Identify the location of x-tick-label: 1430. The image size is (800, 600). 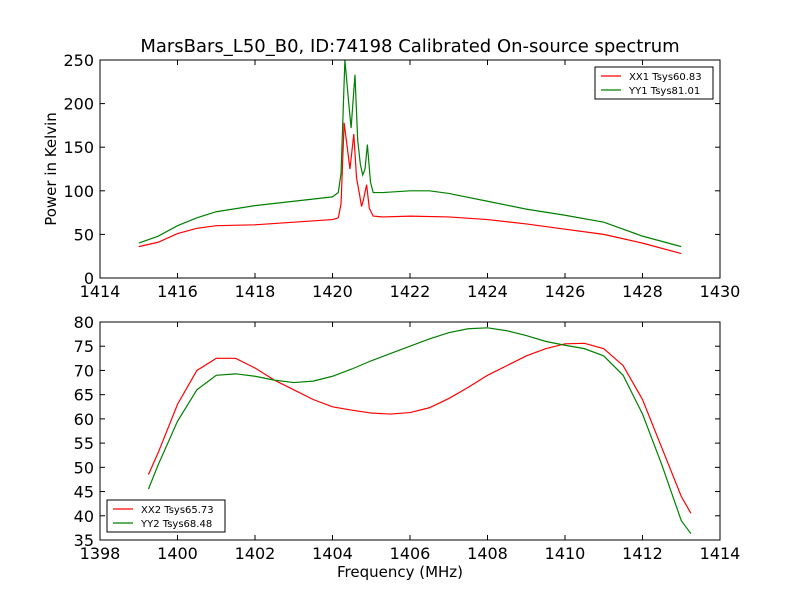
(720, 291).